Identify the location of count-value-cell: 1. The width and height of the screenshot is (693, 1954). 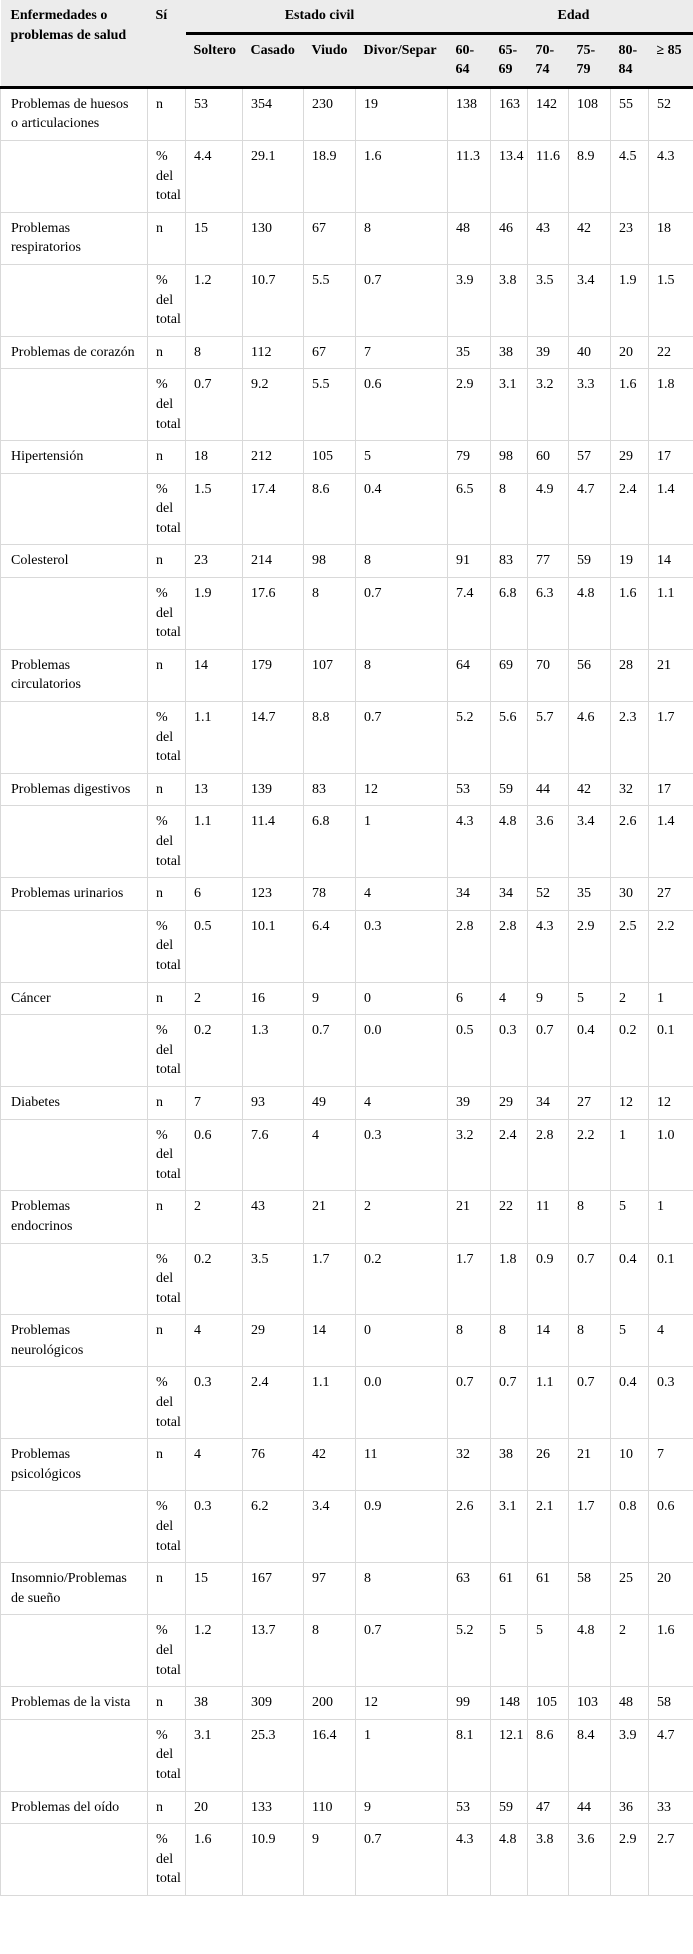
(670, 1217).